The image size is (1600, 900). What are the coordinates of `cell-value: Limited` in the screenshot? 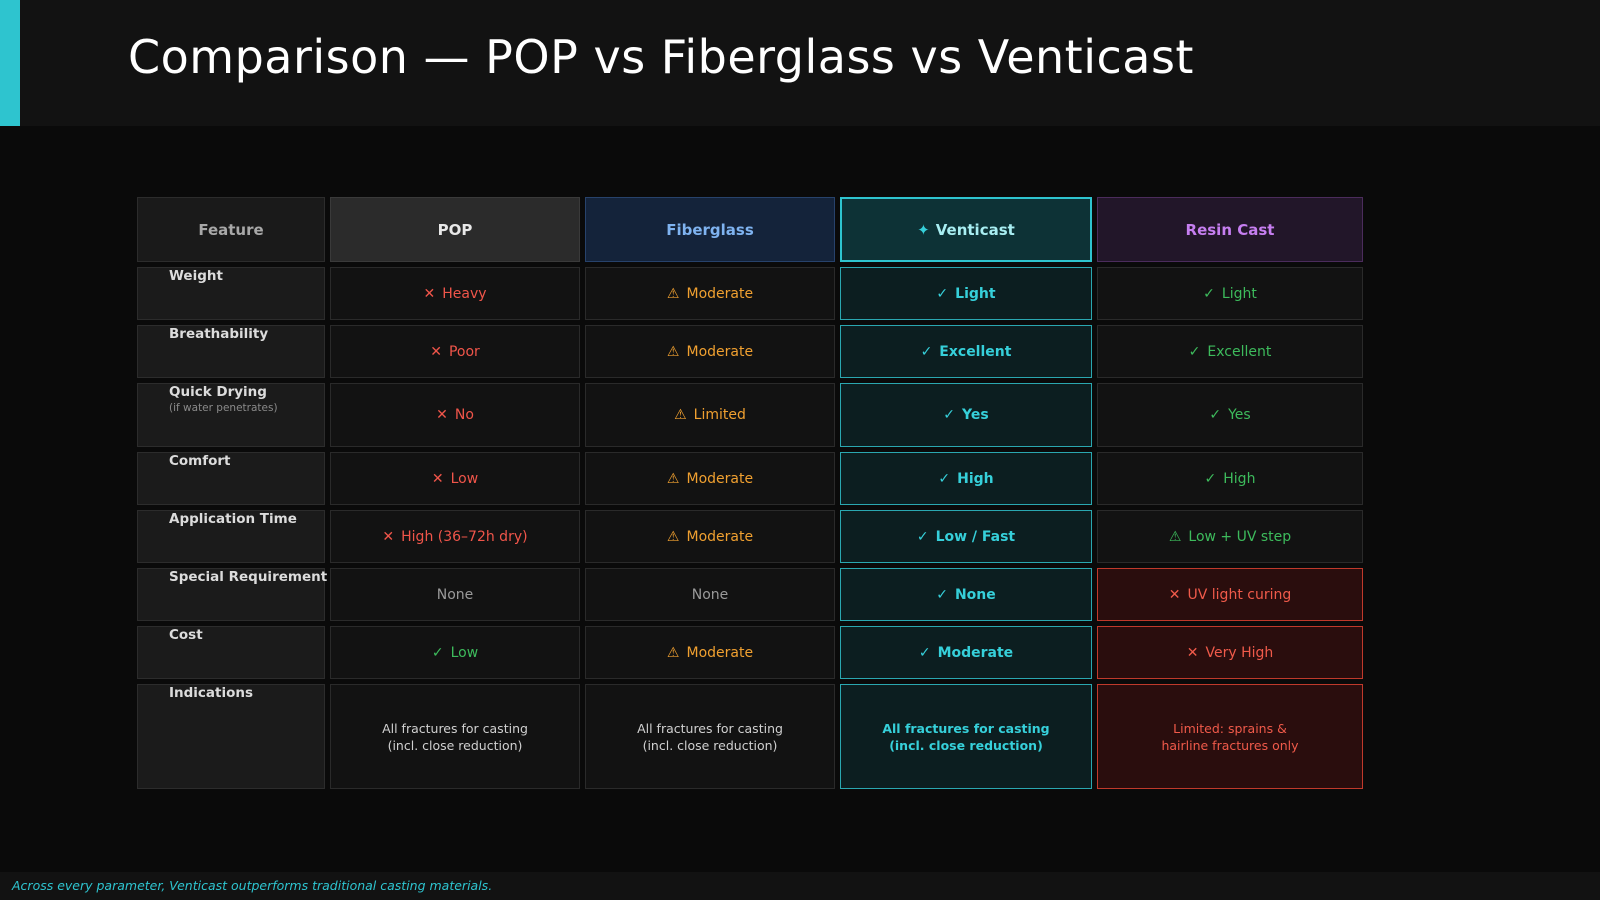 It's located at (719, 415).